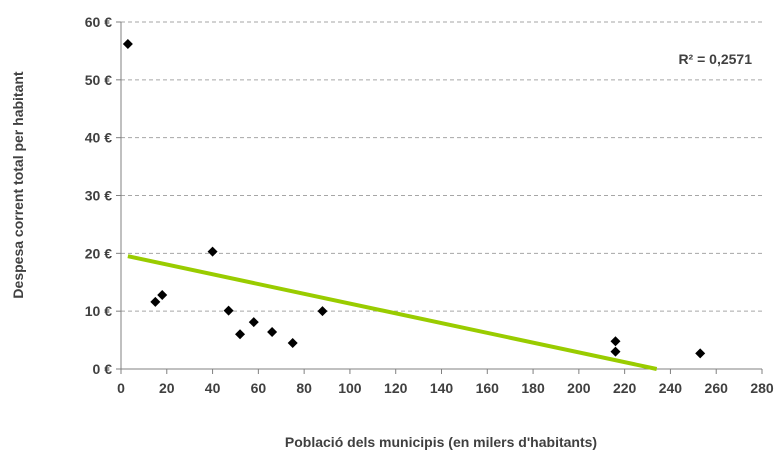 The height and width of the screenshot is (456, 780). Describe the element at coordinates (350, 388) in the screenshot. I see `x-tick-label: 100` at that location.